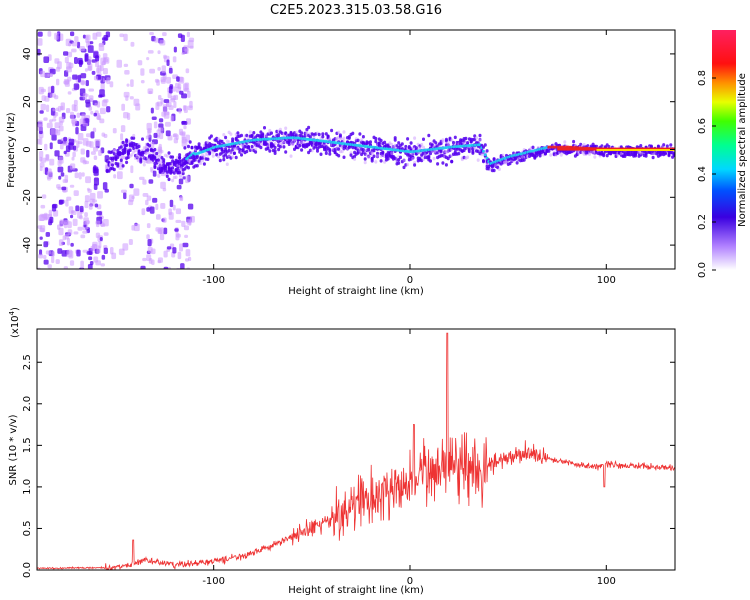  I want to click on snr-y-tick-label: 1.0, so click(27, 487).